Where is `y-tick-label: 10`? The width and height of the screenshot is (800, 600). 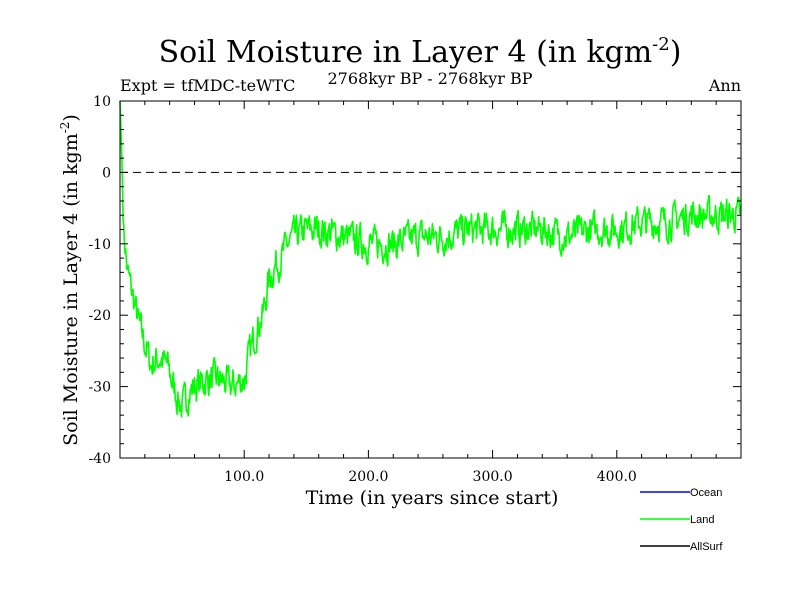 y-tick-label: 10 is located at coordinates (102, 102).